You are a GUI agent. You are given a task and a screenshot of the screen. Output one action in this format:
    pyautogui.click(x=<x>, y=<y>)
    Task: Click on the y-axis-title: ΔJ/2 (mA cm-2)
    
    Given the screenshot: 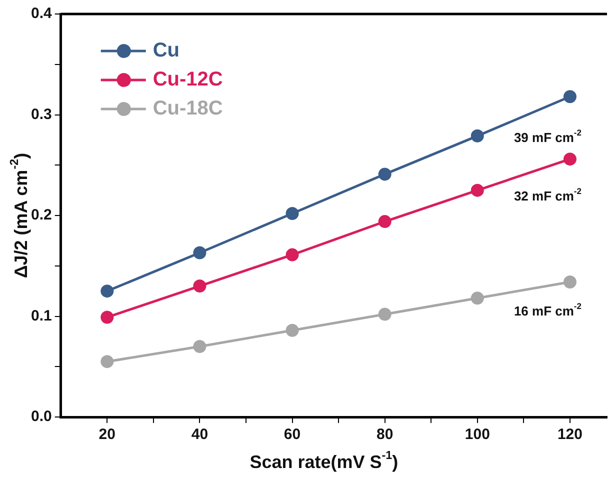 What is the action you would take?
    pyautogui.click(x=19, y=215)
    